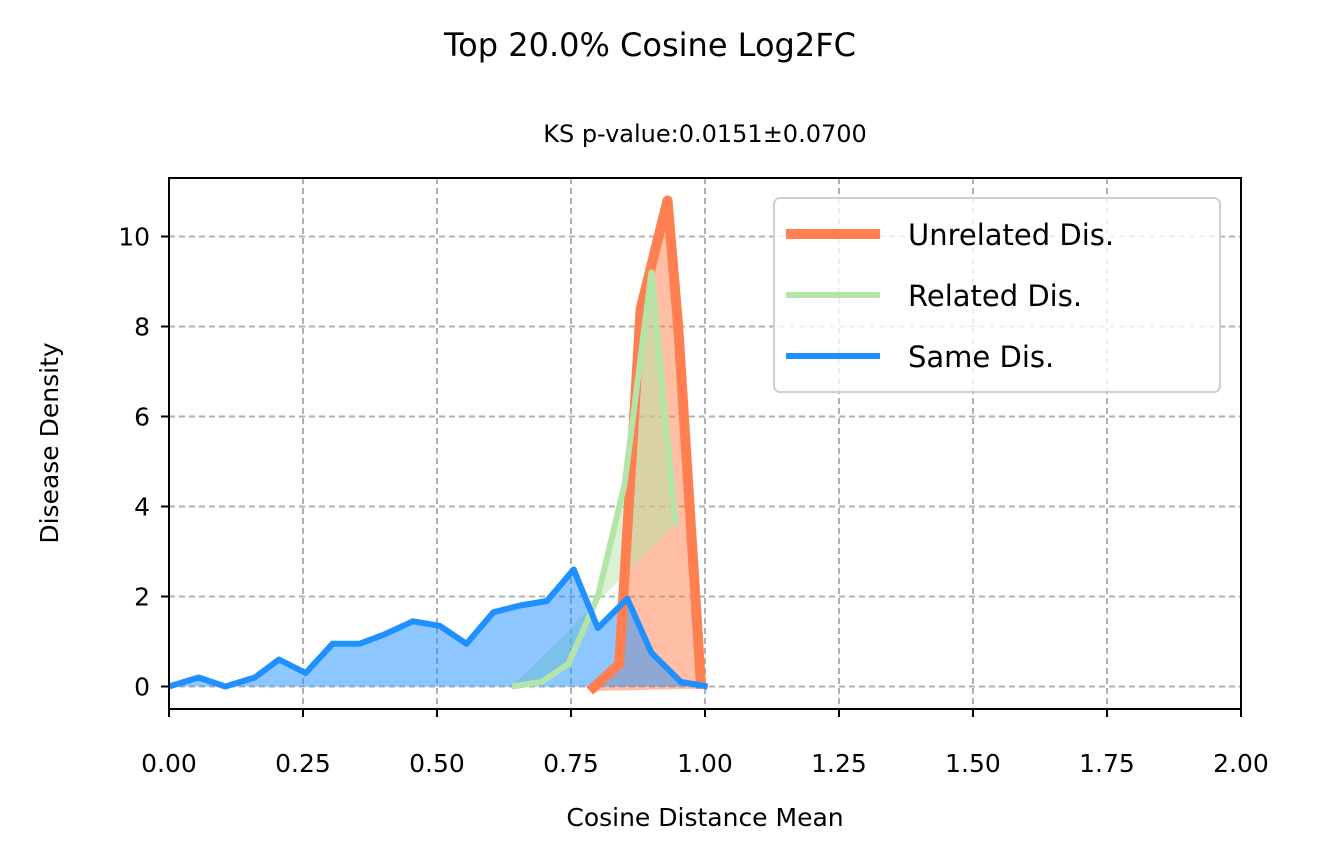  What do you see at coordinates (142, 597) in the screenshot?
I see `y-tick-label: 2` at bounding box center [142, 597].